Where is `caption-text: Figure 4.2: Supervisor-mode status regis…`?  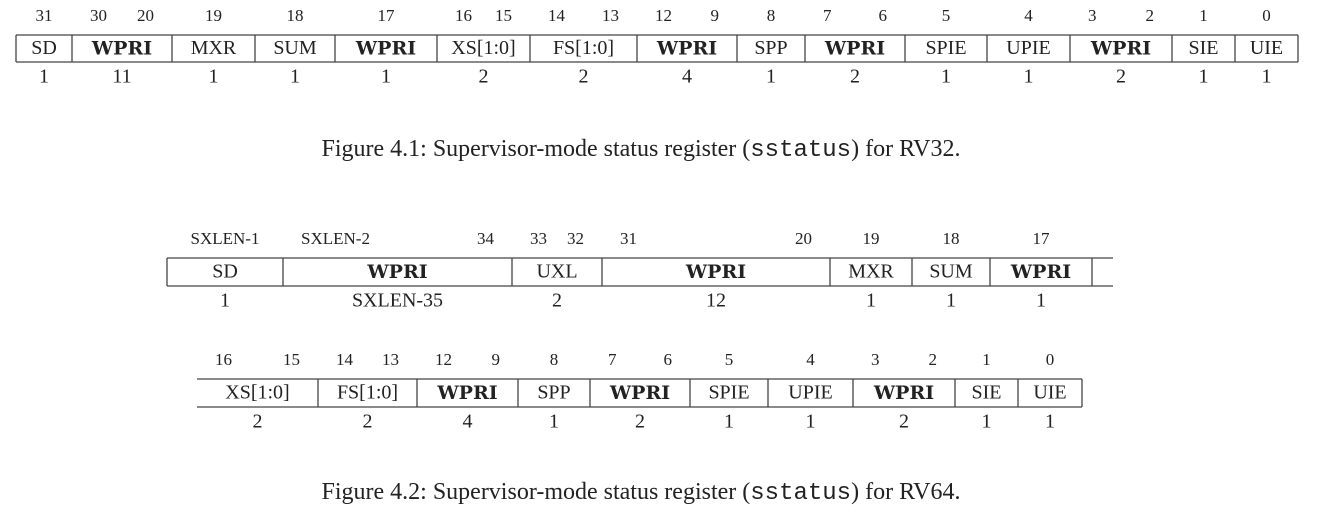
caption-text: Figure 4.2: Supervisor-mode status regis… is located at coordinates (535, 492).